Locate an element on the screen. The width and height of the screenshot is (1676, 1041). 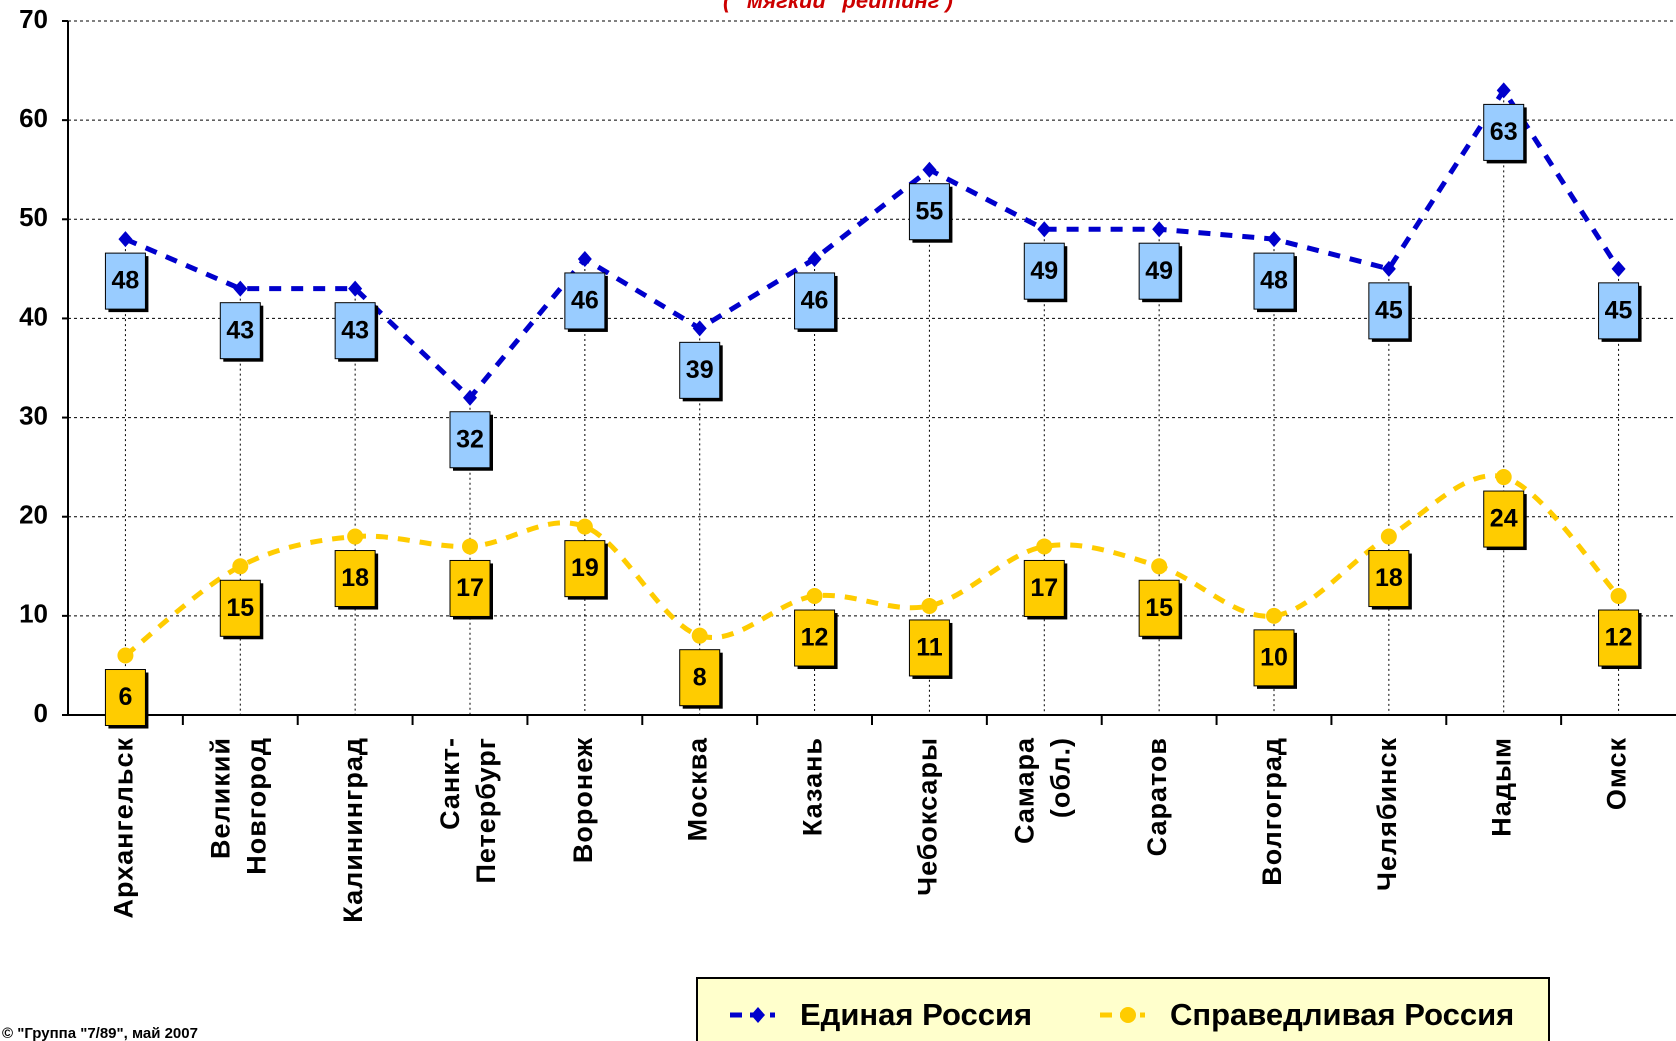
x-tick-line: Казань is located at coordinates (813, 786).